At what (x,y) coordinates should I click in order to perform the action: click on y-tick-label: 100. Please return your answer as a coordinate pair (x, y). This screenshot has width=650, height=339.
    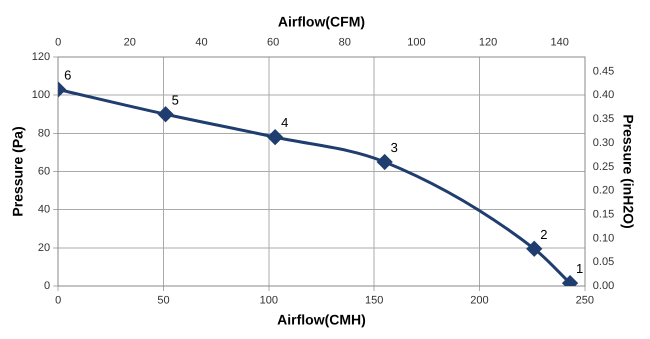
    Looking at the image, I should click on (41, 95).